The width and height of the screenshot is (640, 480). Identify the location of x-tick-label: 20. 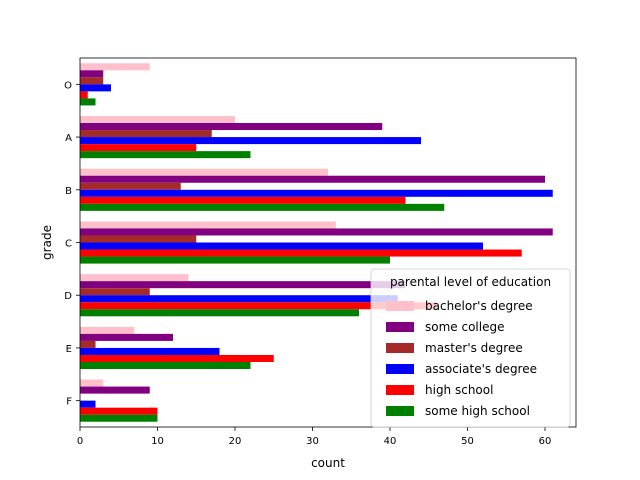
(235, 441).